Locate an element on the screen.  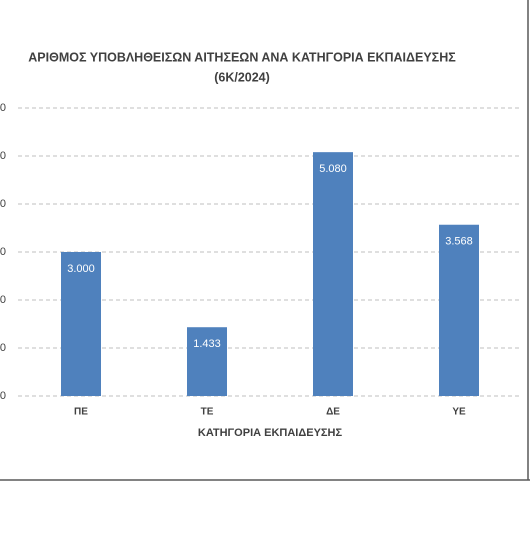
y-tick-label: 1.000 is located at coordinates (3, 348).